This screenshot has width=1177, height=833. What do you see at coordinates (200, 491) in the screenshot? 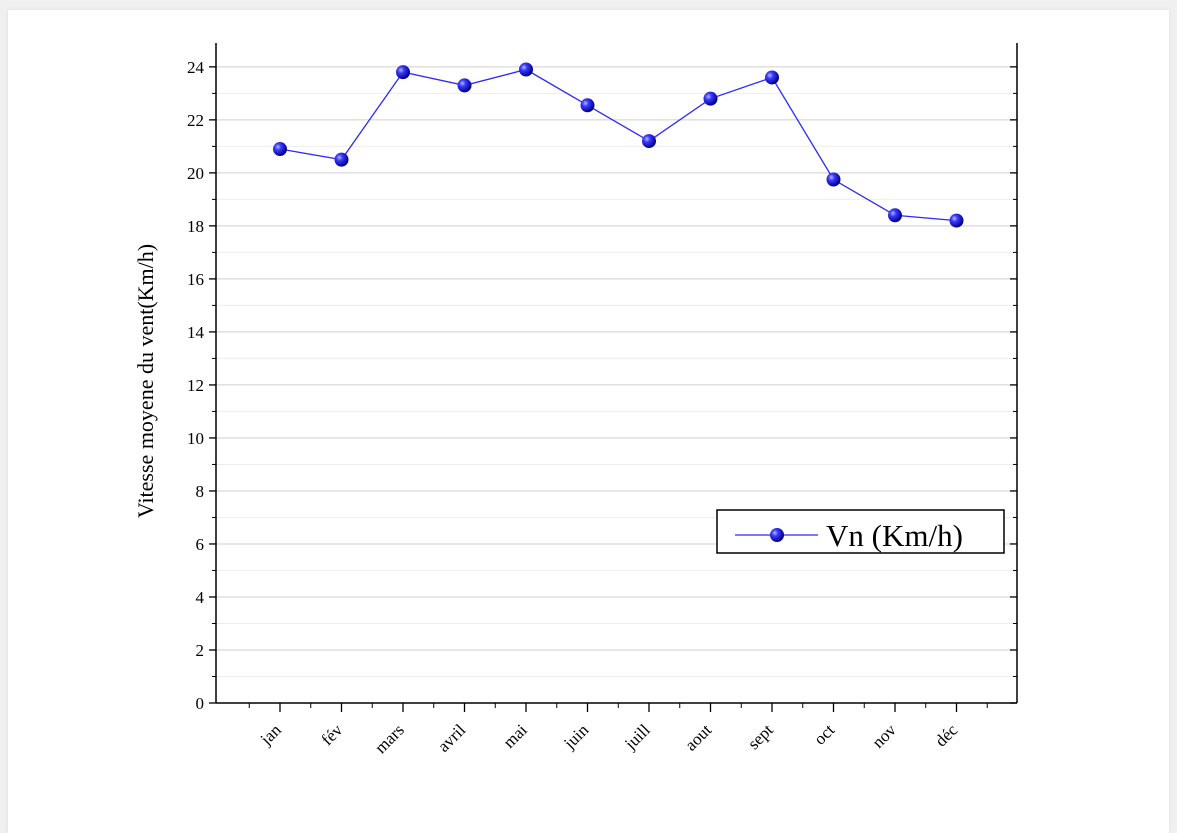
I see `y-tick-label: 8` at bounding box center [200, 491].